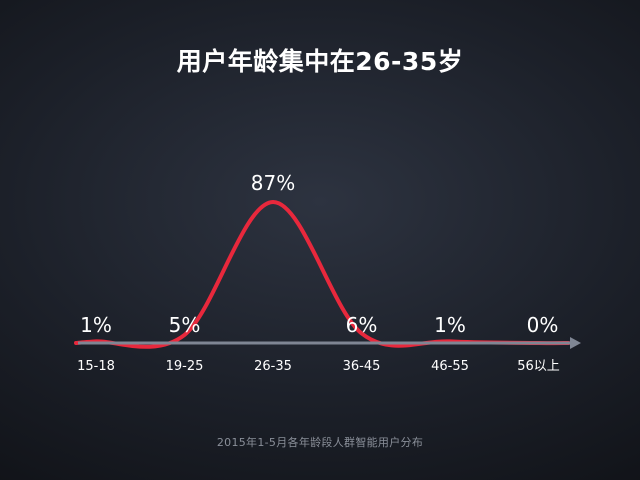 The image size is (640, 480). I want to click on value-label-46-55: 1%, so click(450, 325).